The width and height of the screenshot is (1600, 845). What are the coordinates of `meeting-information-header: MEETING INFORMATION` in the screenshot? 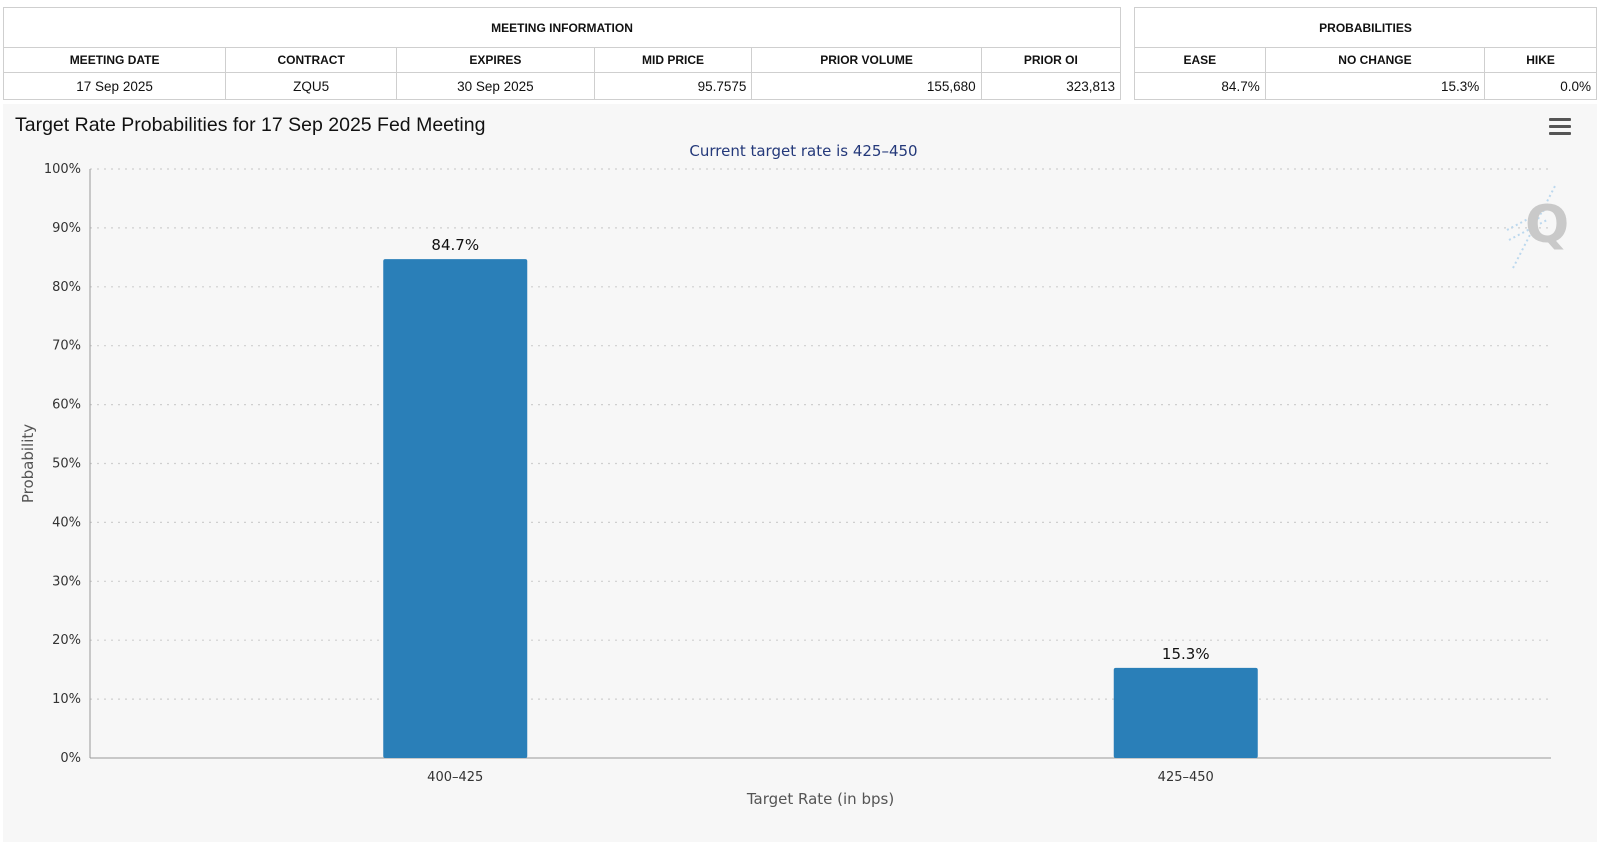 It's located at (562, 27).